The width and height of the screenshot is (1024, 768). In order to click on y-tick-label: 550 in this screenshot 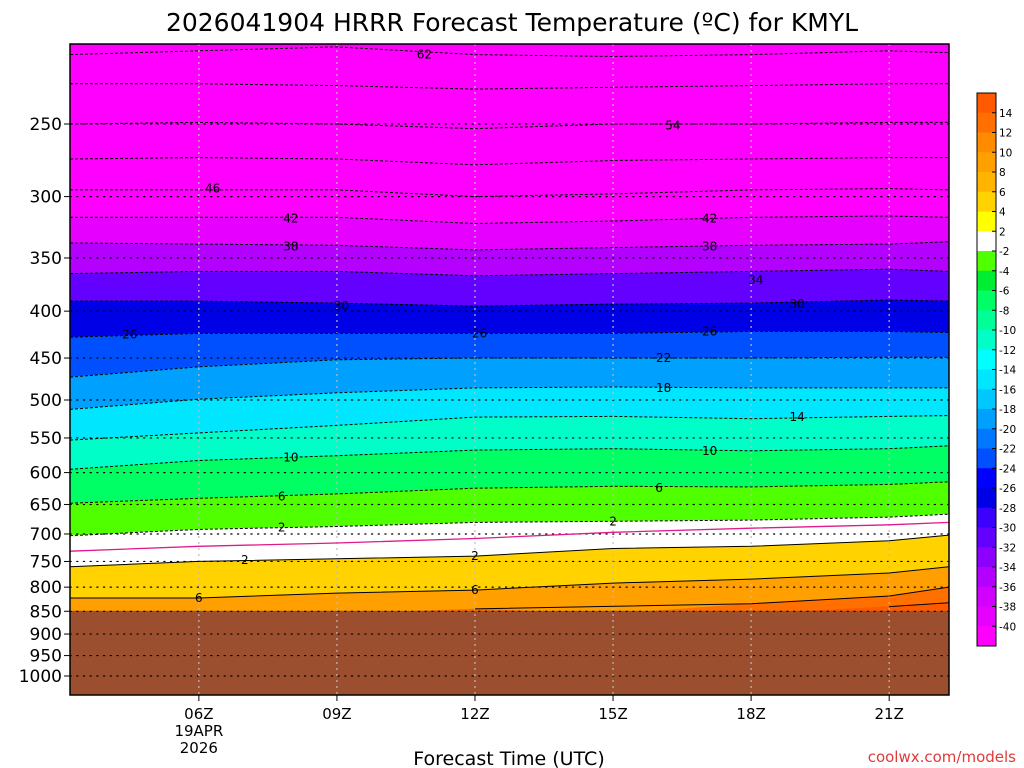, I will do `click(46, 439)`.